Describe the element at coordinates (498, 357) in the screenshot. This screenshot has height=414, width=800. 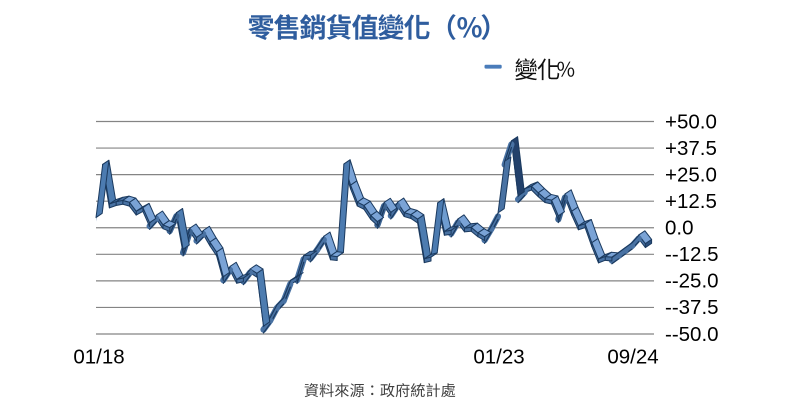
I see `svg-text: 01/23` at that location.